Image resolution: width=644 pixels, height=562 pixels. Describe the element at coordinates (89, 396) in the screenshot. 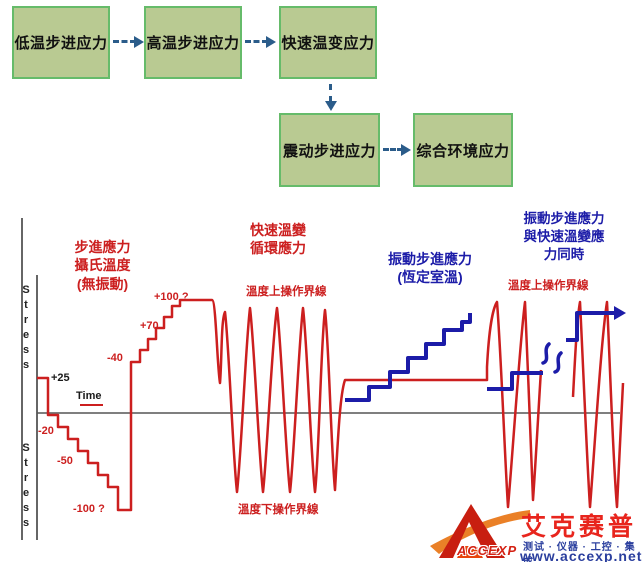

I see `x-axis-label: Time` at that location.